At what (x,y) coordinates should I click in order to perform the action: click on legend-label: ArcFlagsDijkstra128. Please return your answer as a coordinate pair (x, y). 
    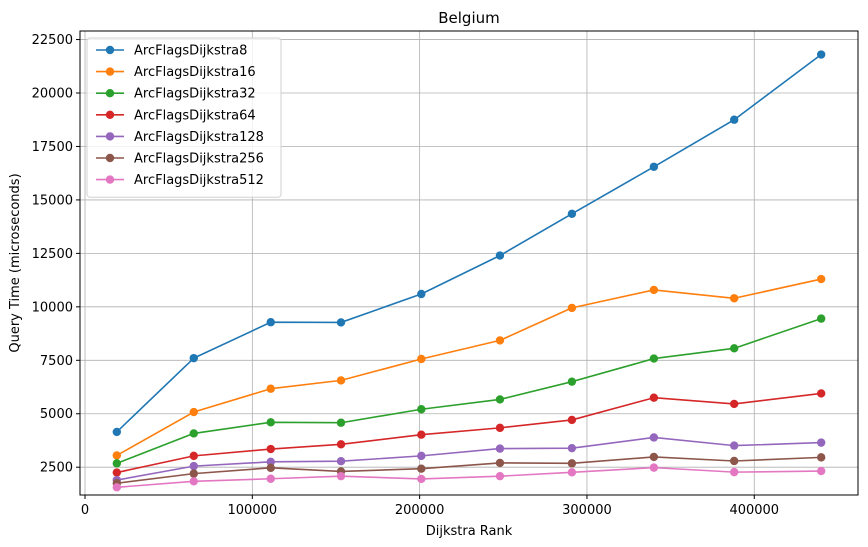
    Looking at the image, I should click on (199, 137).